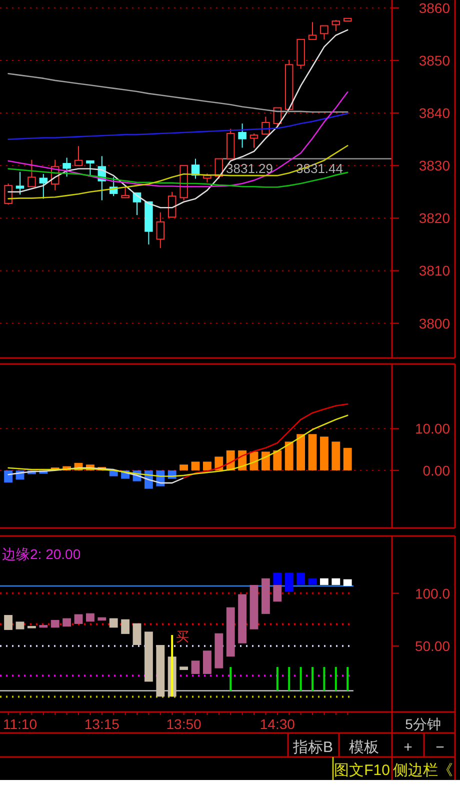  I want to click on annotation: 3831.29, so click(249, 168).